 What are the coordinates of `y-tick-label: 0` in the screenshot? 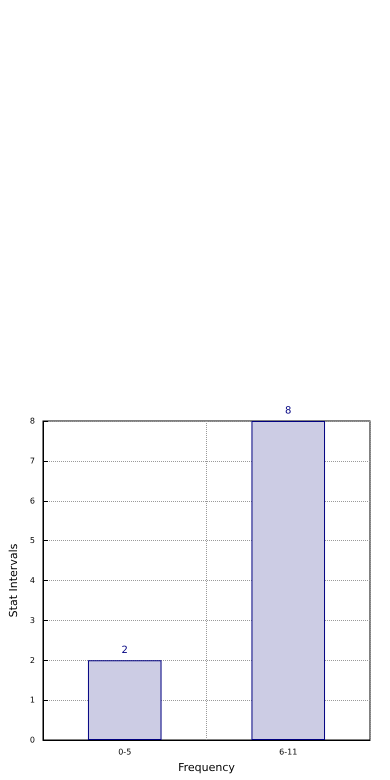 It's located at (32, 740).